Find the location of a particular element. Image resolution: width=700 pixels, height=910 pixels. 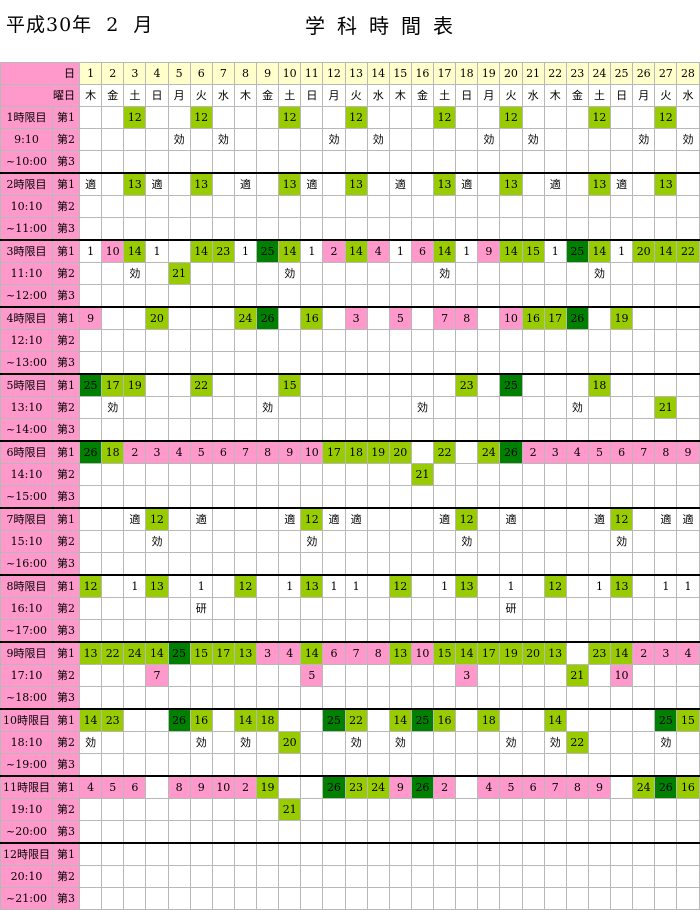

day-number-2: 2 is located at coordinates (113, 73).